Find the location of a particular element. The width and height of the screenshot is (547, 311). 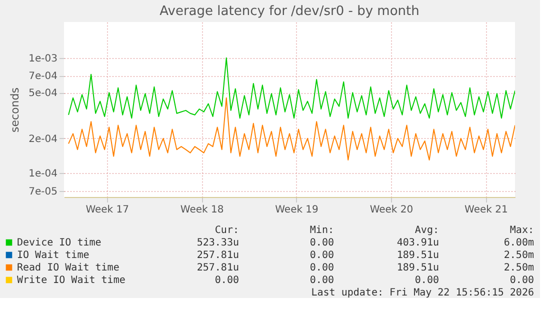

y-tick-label: 7e-04 is located at coordinates (43, 76).